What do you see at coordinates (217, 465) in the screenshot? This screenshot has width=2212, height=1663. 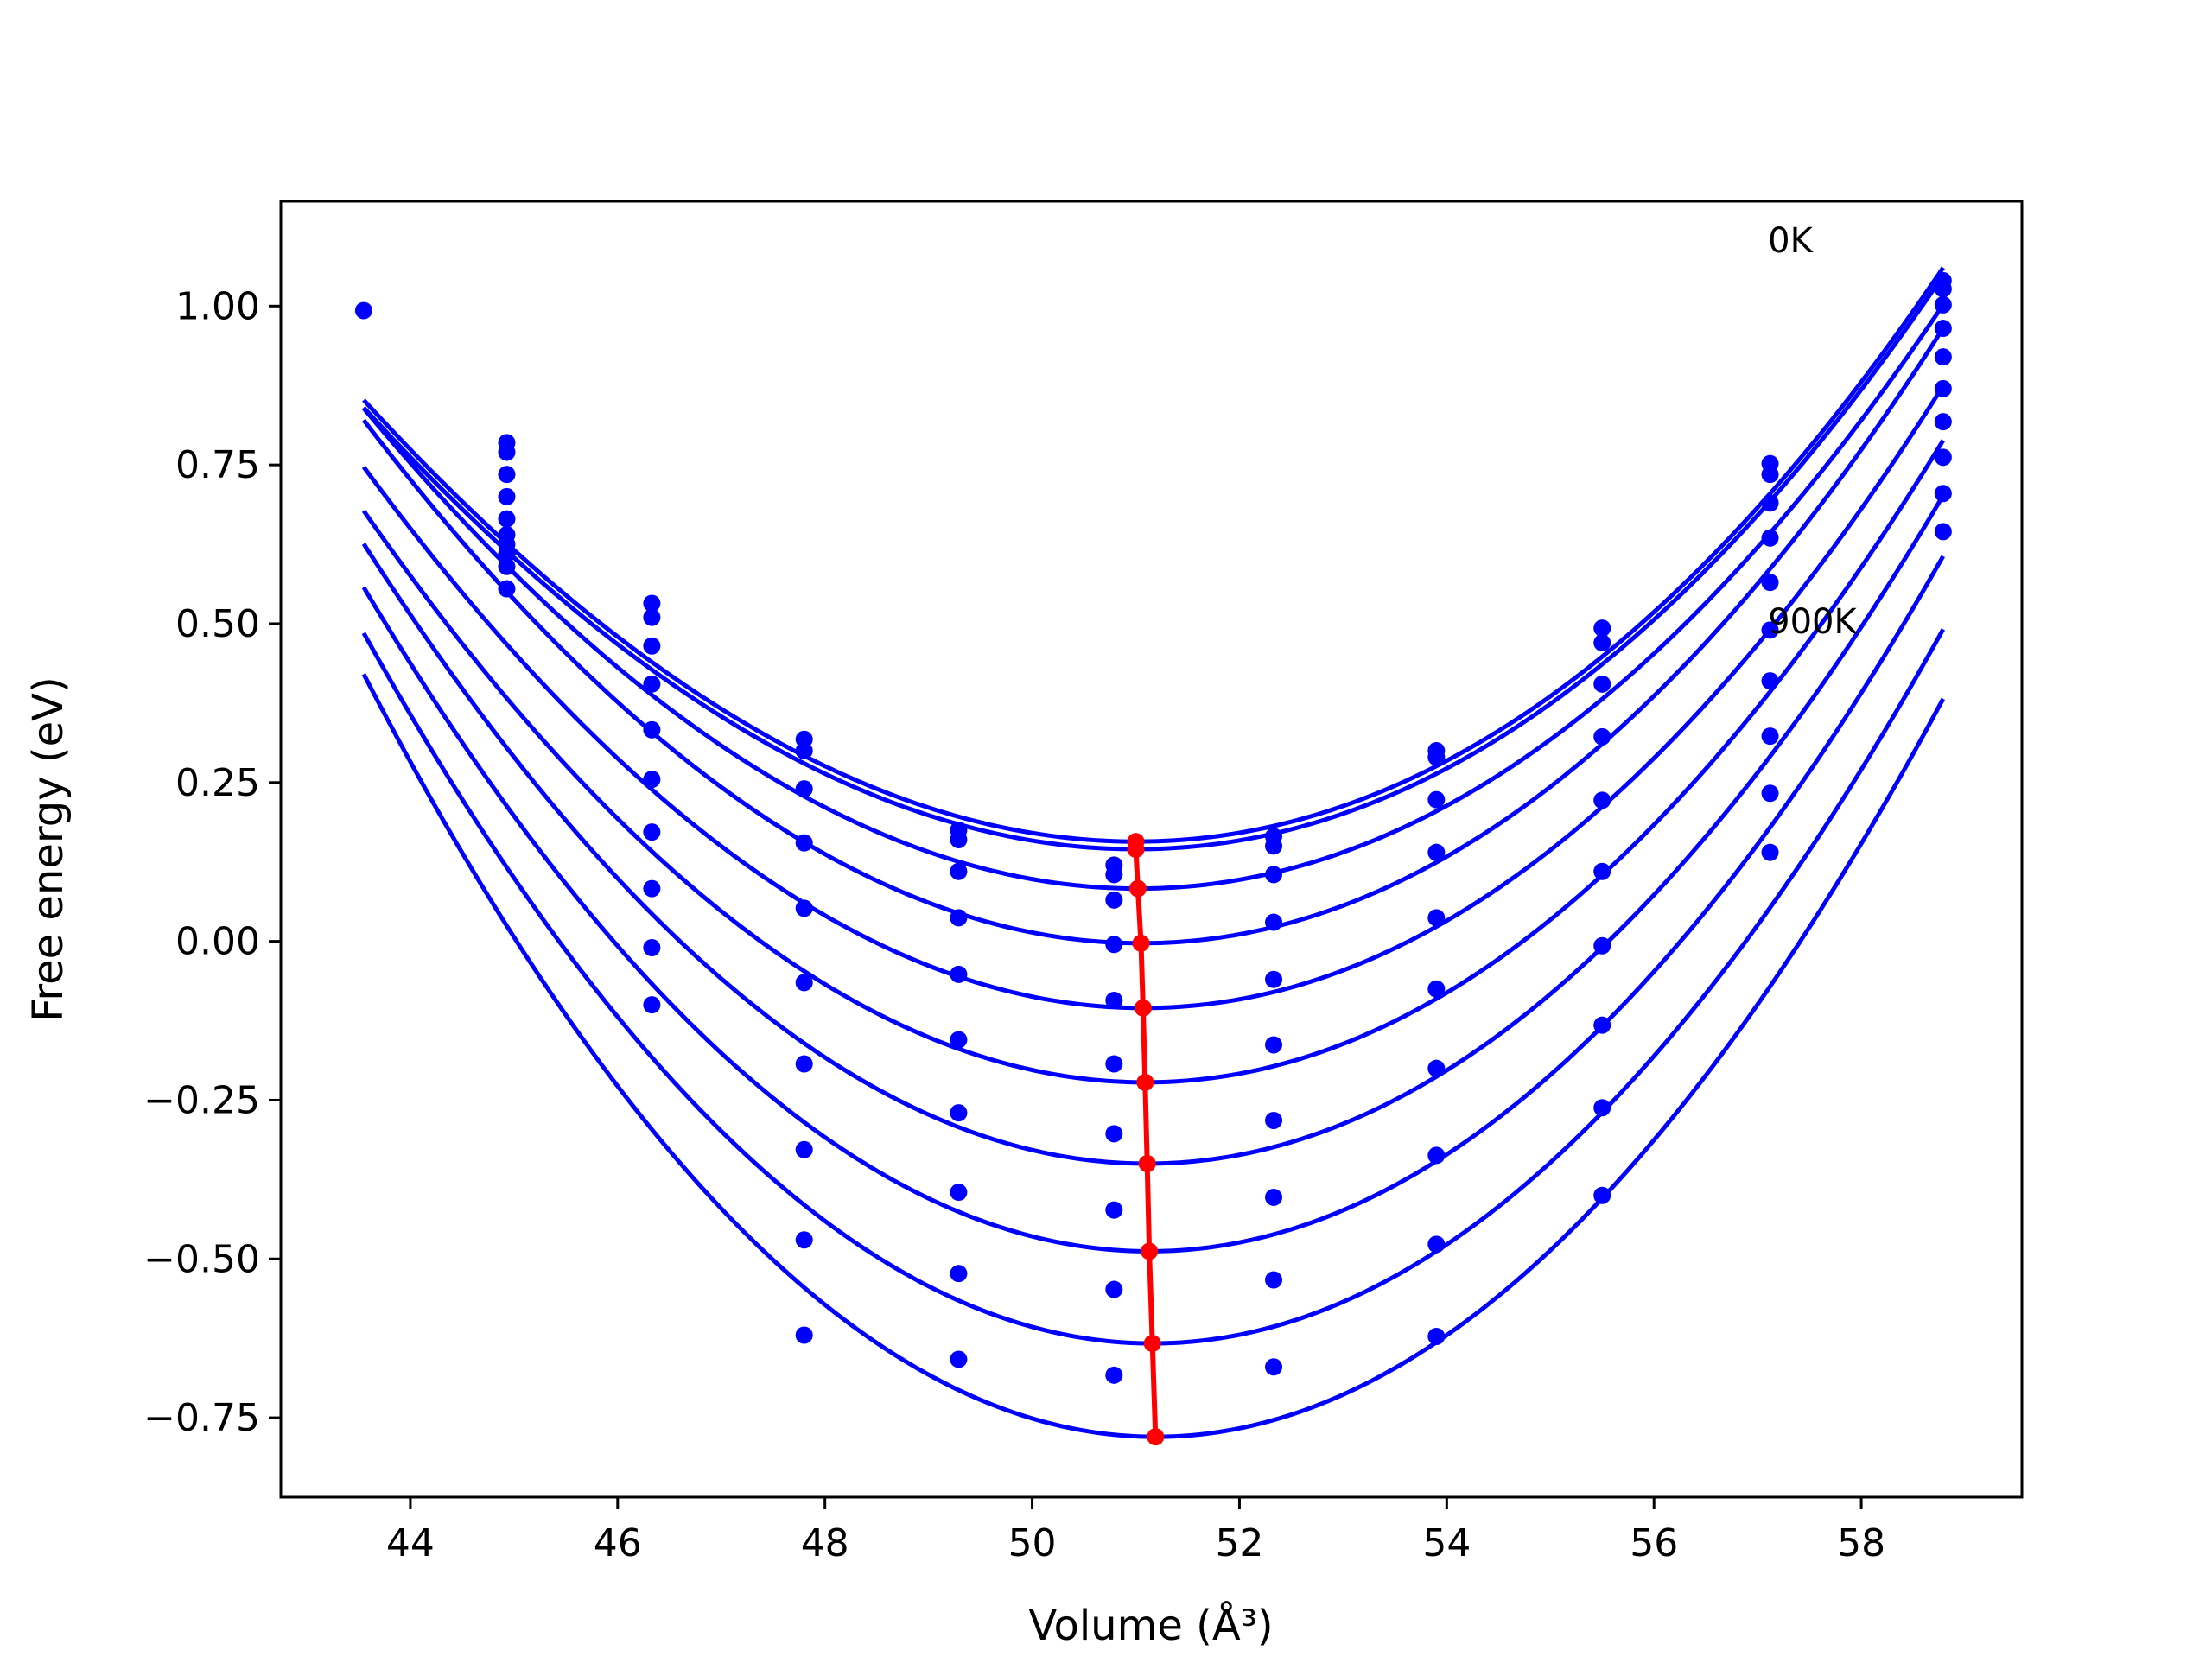 I see `y-tick-label: 0.75` at bounding box center [217, 465].